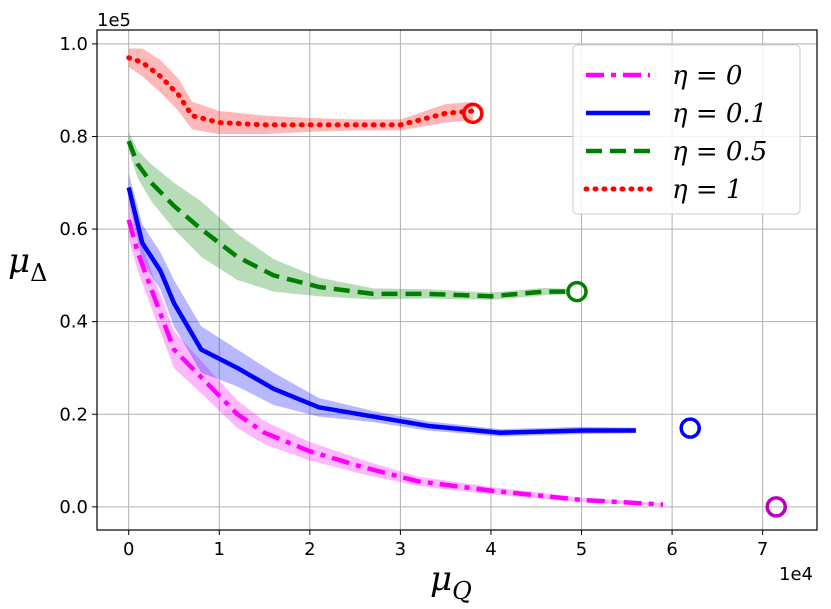 This screenshot has width=831, height=609. Describe the element at coordinates (707, 190) in the screenshot. I see `legend-label-series-3: η = 1` at that location.